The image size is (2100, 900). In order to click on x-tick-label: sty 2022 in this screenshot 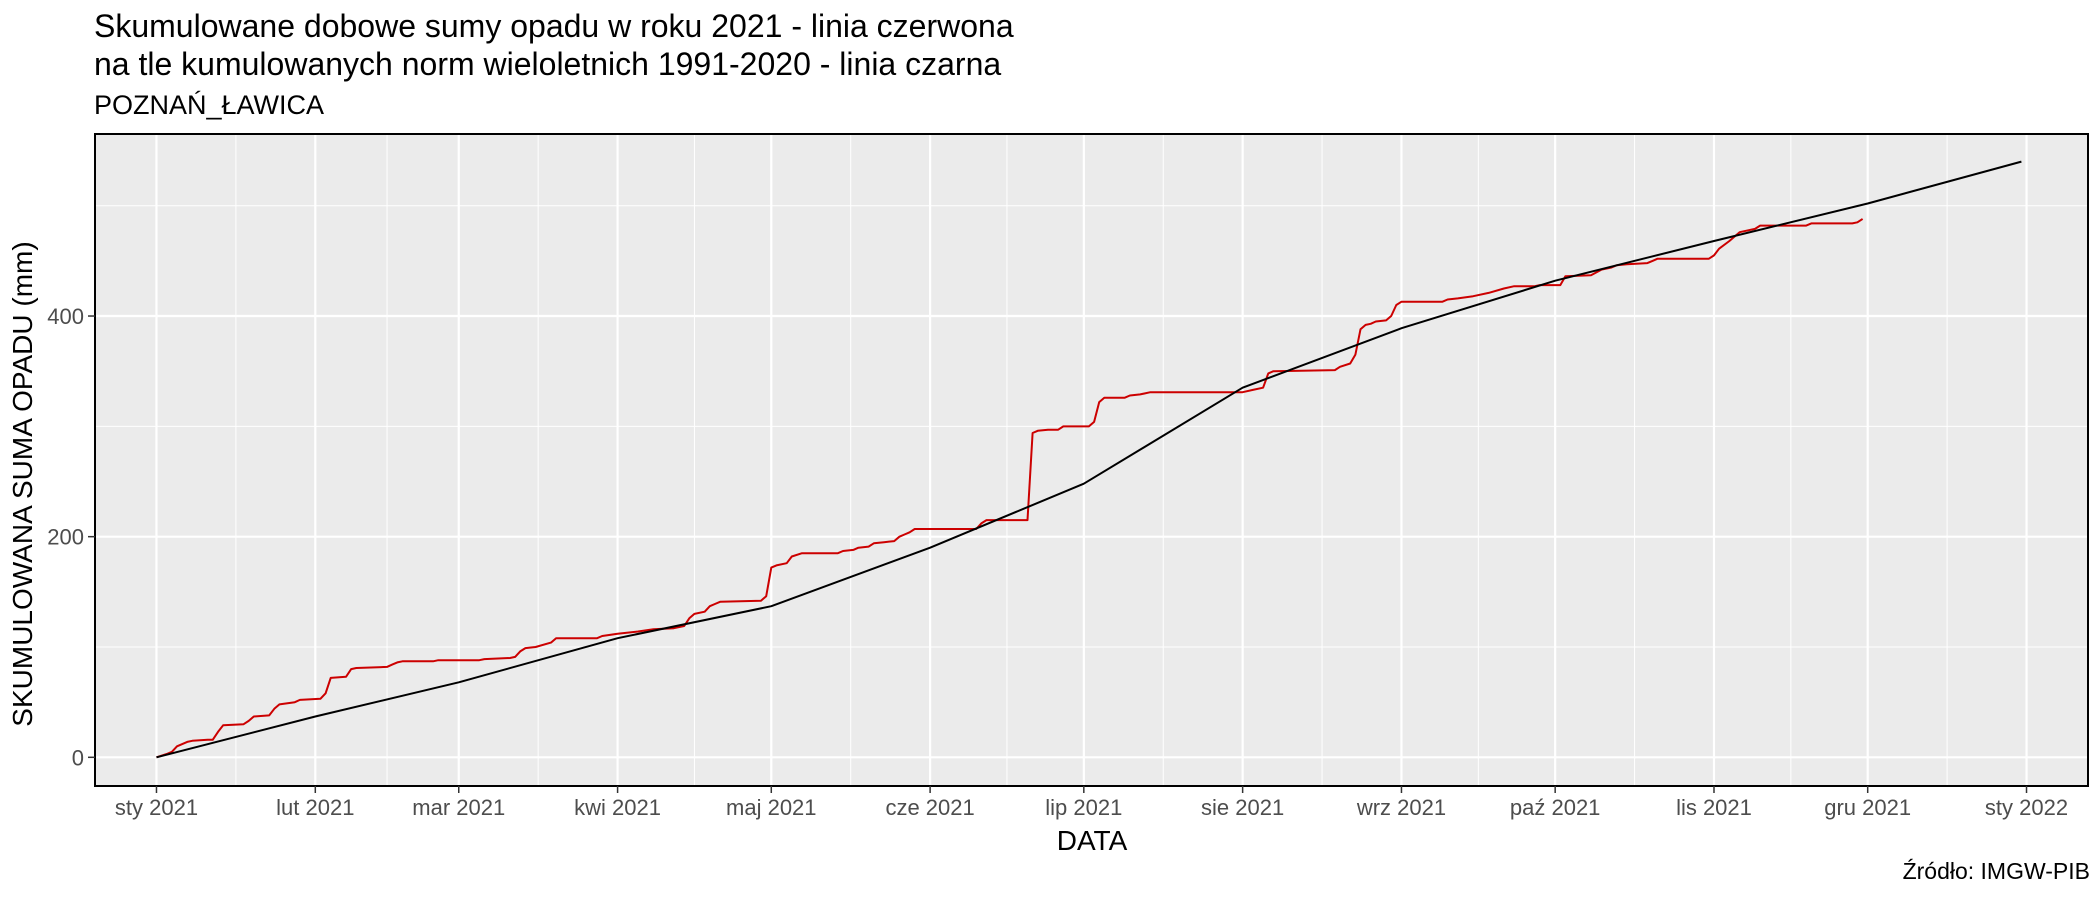, I will do `click(2026, 807)`.